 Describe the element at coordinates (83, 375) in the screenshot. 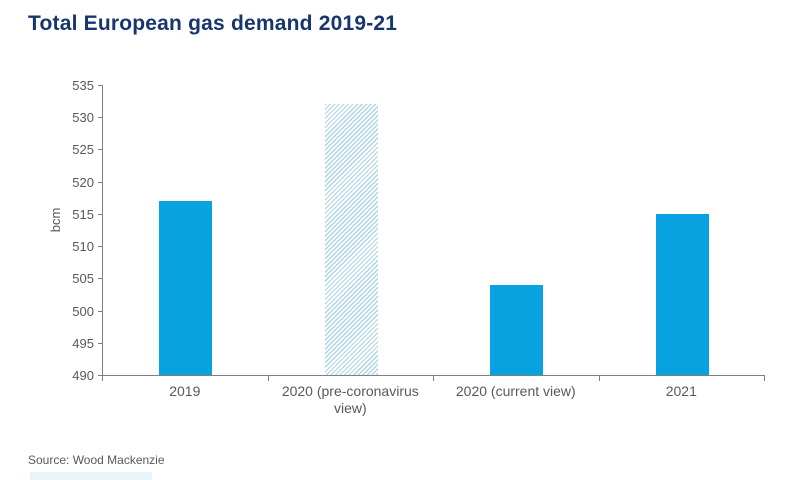

I see `y-tick-label: 490` at that location.